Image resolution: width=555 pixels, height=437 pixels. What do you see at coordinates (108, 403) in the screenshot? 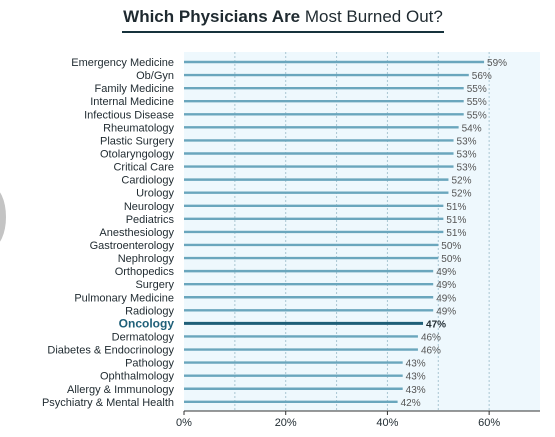
I see `category-label: Psychiatry & Mental Health` at bounding box center [108, 403].